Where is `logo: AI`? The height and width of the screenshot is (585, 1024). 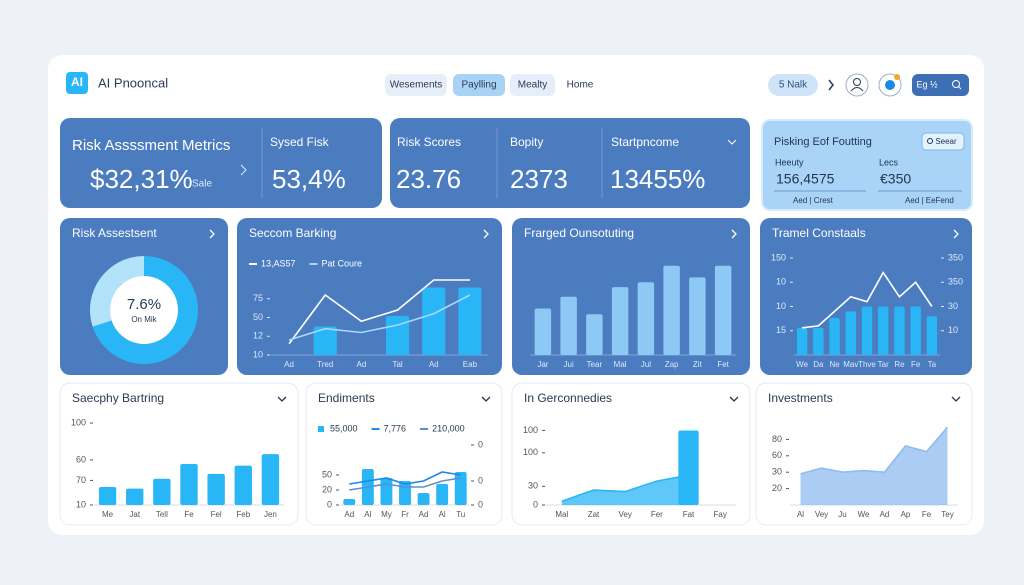
logo: AI is located at coordinates (77, 82).